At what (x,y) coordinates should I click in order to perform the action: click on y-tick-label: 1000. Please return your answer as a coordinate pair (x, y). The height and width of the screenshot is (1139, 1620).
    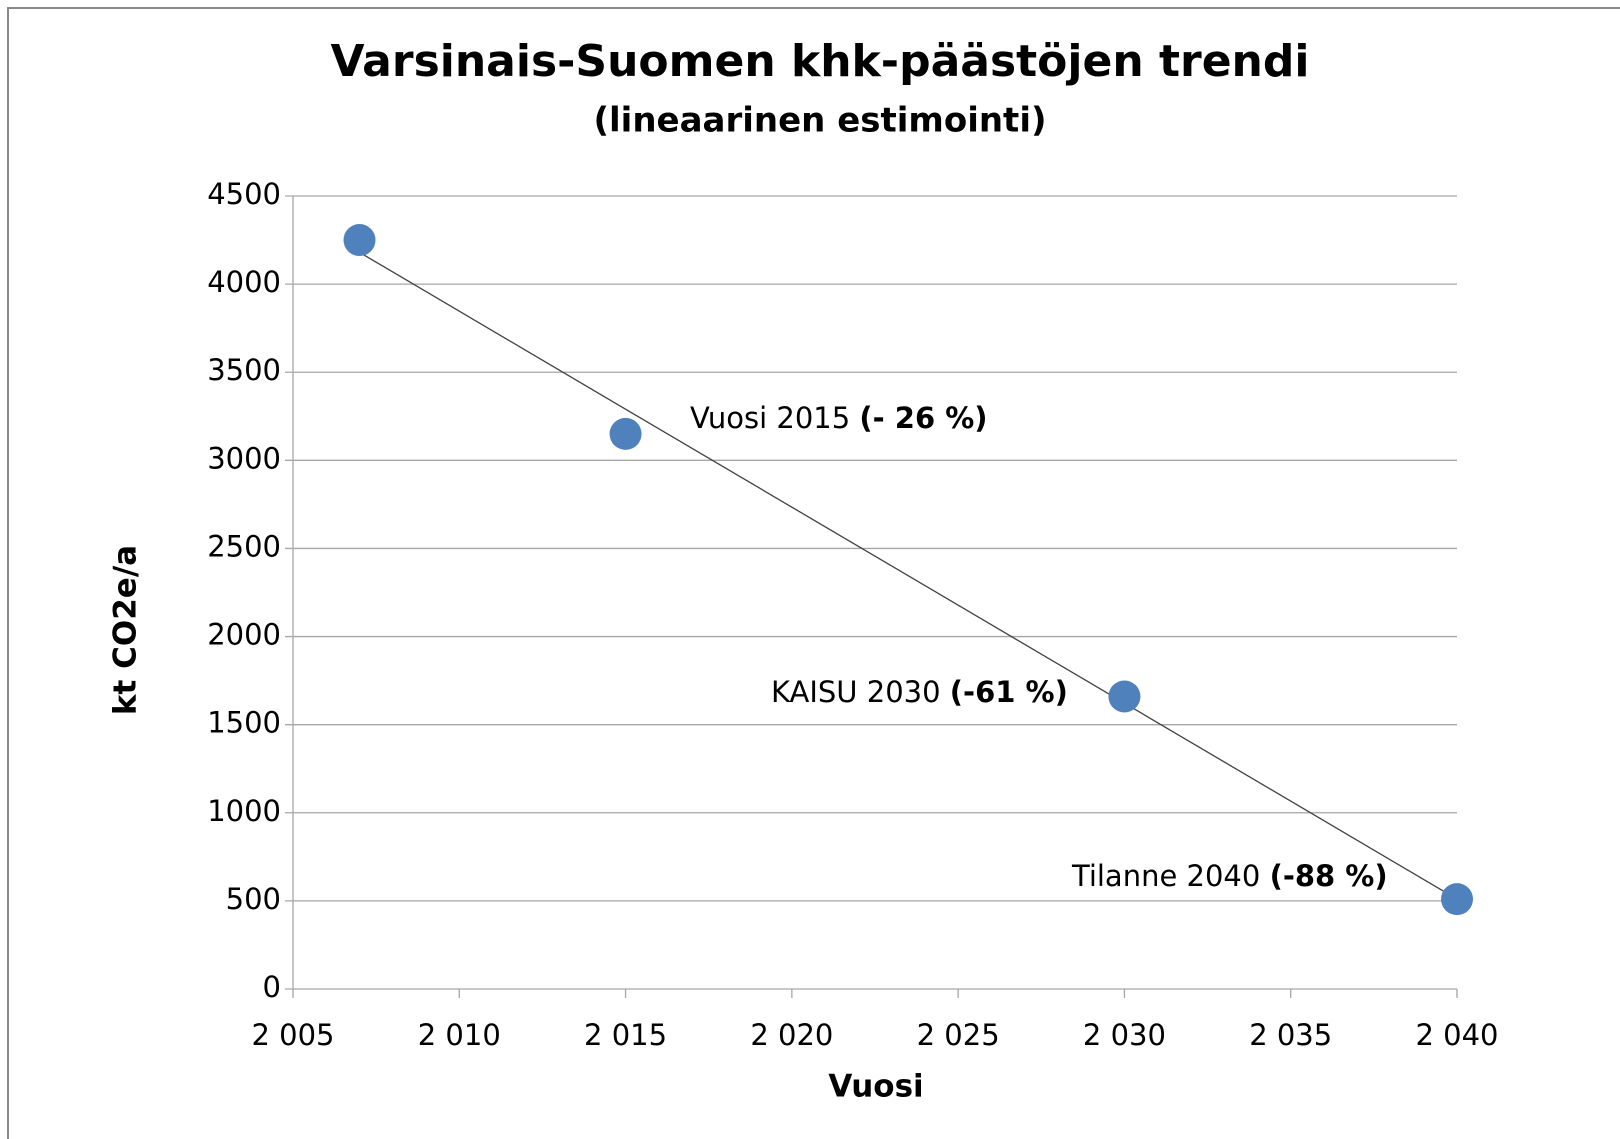
    Looking at the image, I should click on (244, 811).